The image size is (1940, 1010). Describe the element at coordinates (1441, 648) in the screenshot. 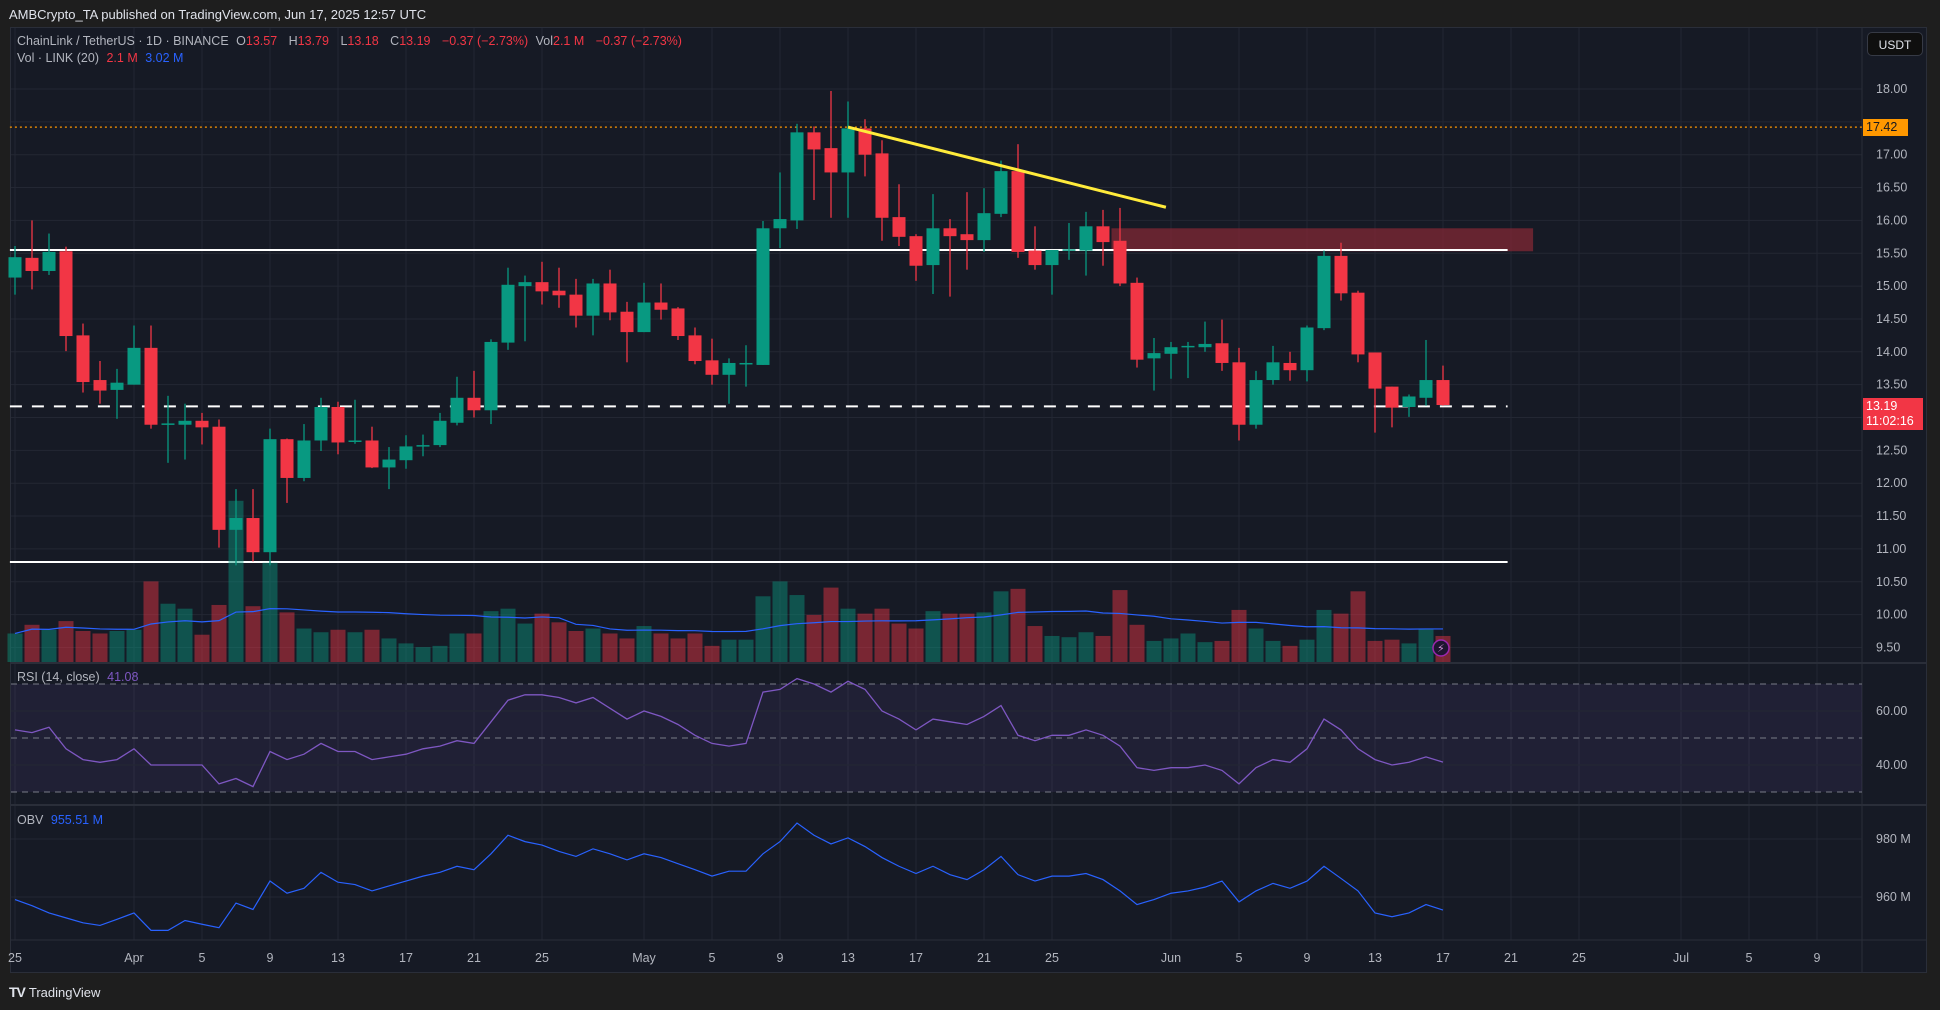

I see `lightning-icon` at that location.